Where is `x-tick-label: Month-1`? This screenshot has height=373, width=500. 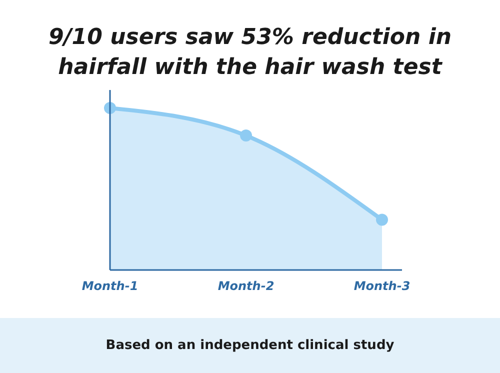 x-tick-label: Month-1 is located at coordinates (110, 286).